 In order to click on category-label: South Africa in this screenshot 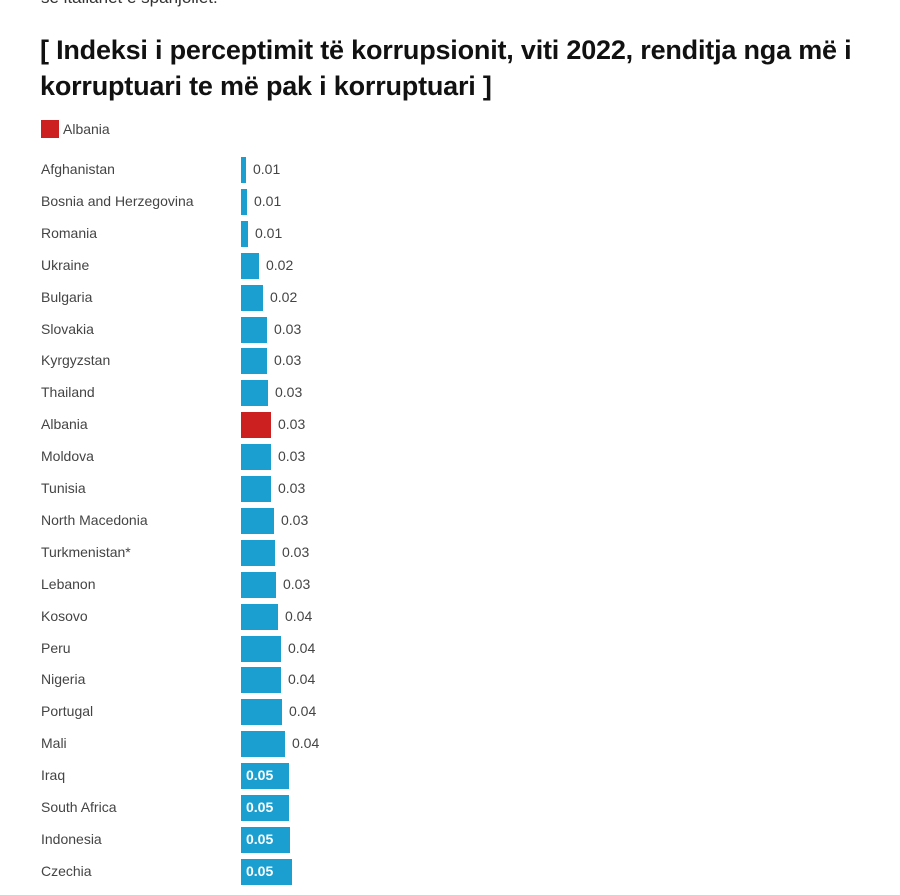, I will do `click(79, 807)`.